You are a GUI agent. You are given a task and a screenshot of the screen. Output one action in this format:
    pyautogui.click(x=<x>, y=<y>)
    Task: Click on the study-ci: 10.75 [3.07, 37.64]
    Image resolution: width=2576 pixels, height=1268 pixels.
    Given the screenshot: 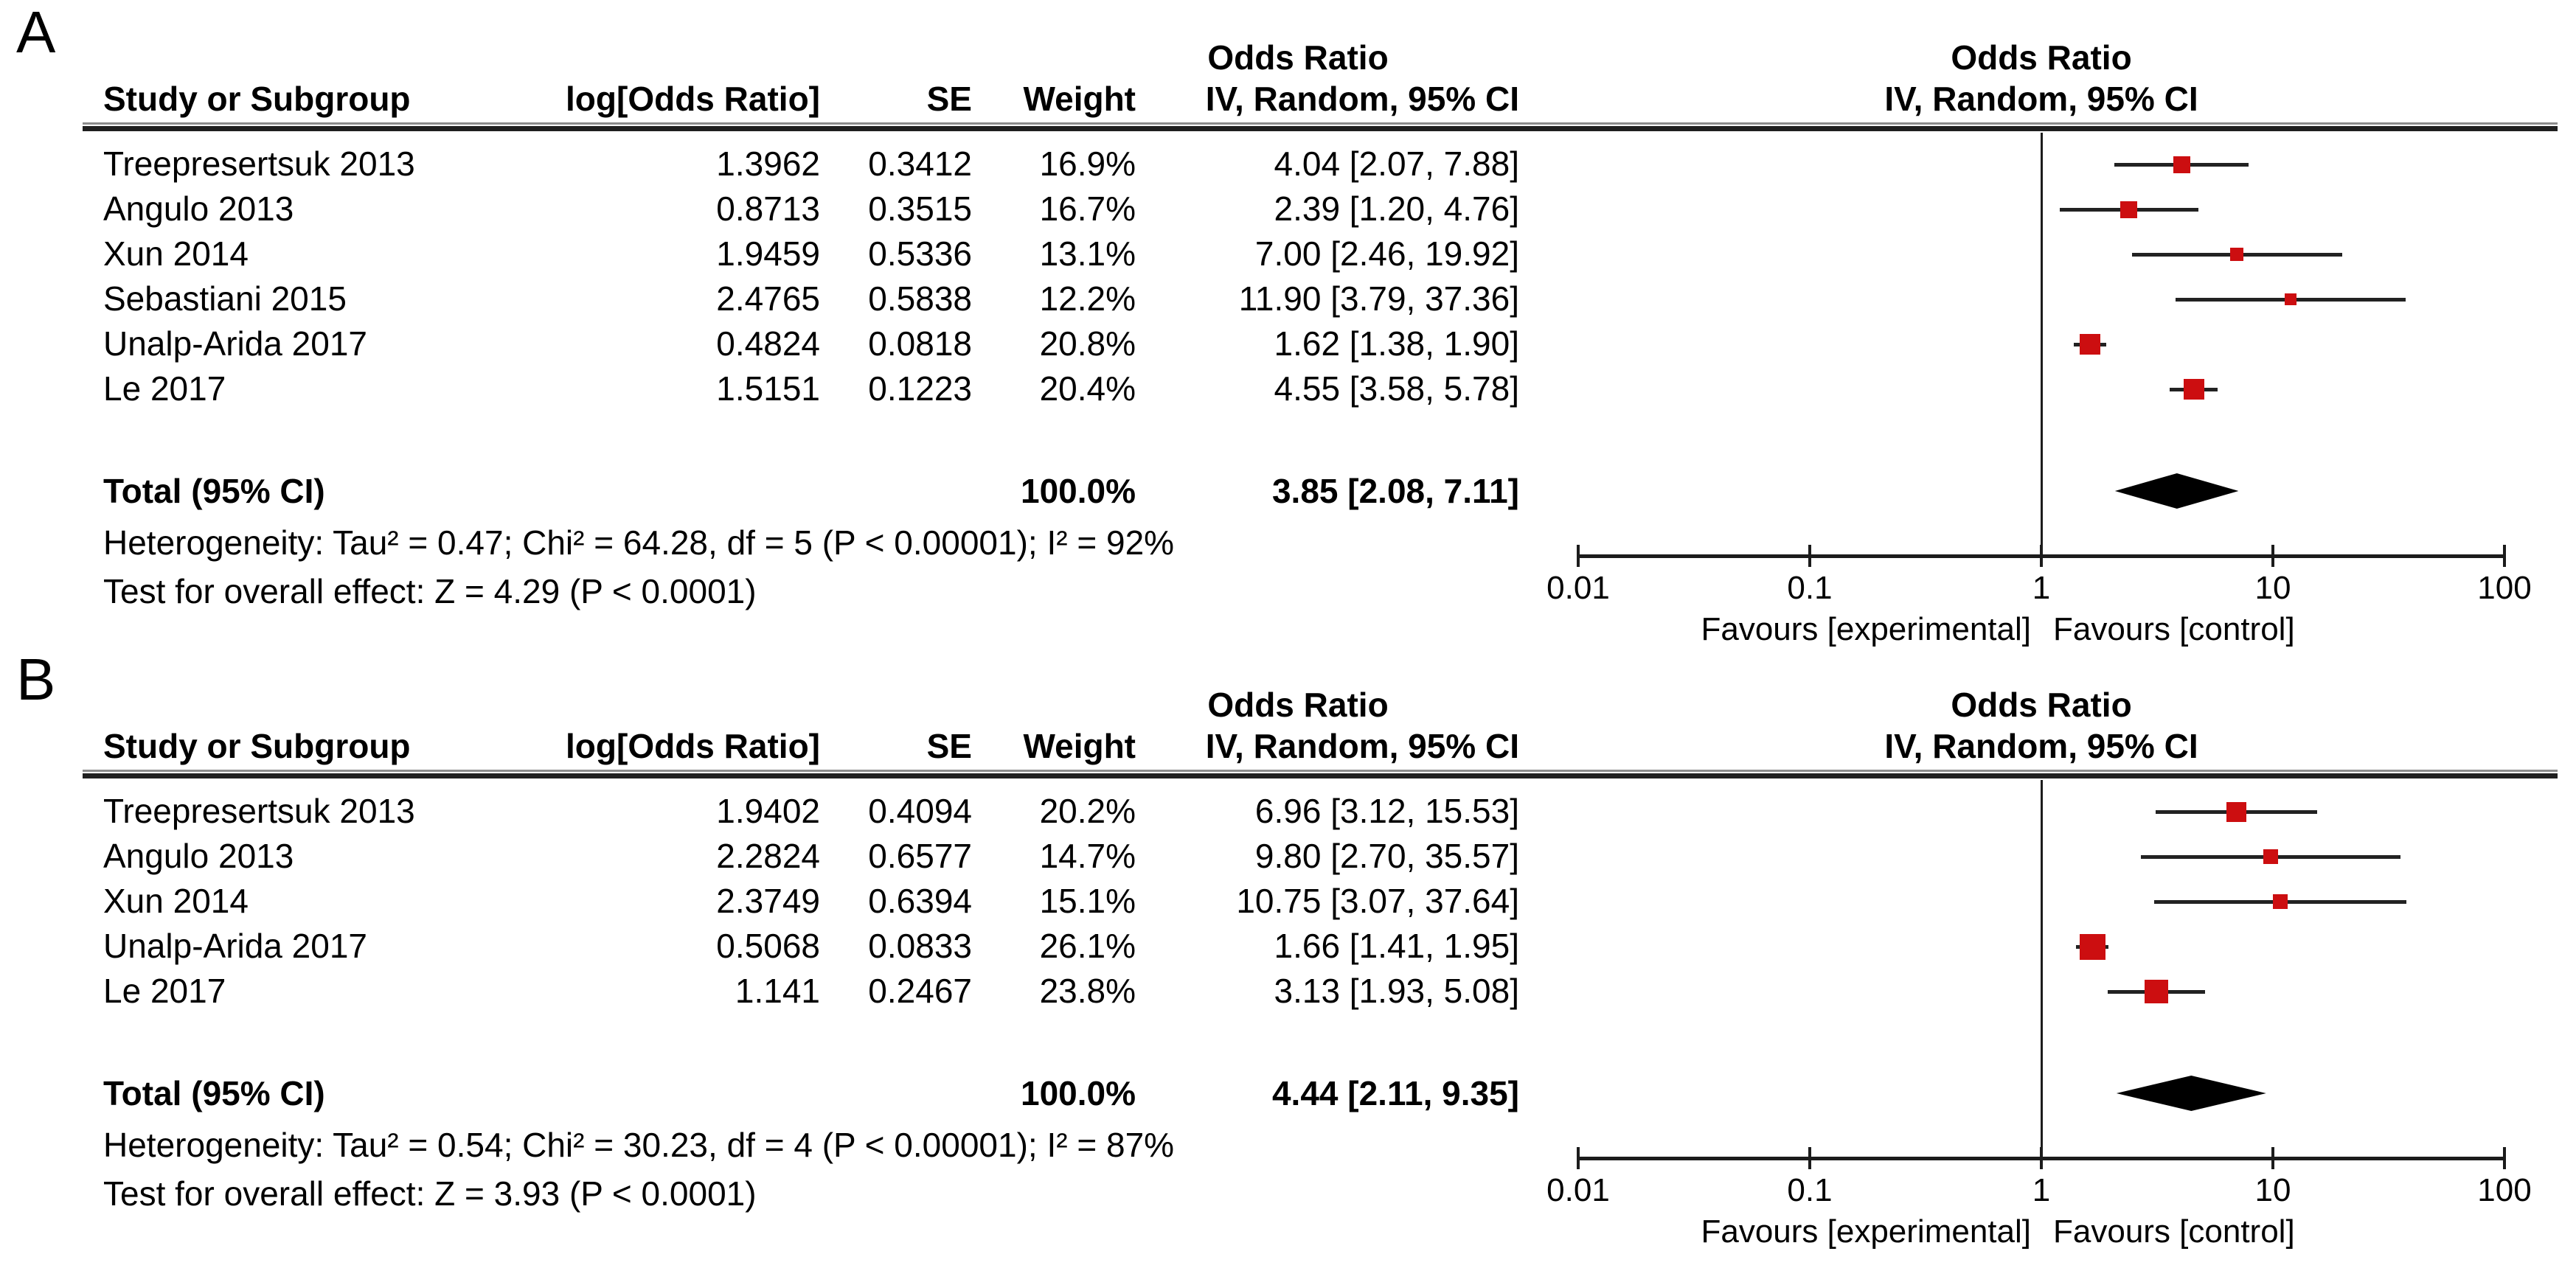 What is the action you would take?
    pyautogui.click(x=1377, y=901)
    